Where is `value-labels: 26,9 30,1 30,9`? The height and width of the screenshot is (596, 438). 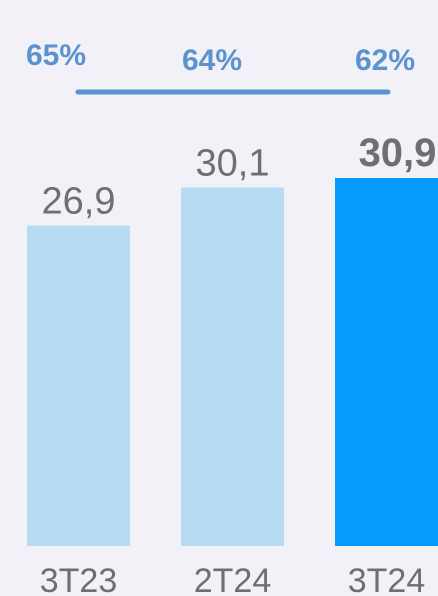 value-labels: 26,9 30,1 30,9 is located at coordinates (239, 177).